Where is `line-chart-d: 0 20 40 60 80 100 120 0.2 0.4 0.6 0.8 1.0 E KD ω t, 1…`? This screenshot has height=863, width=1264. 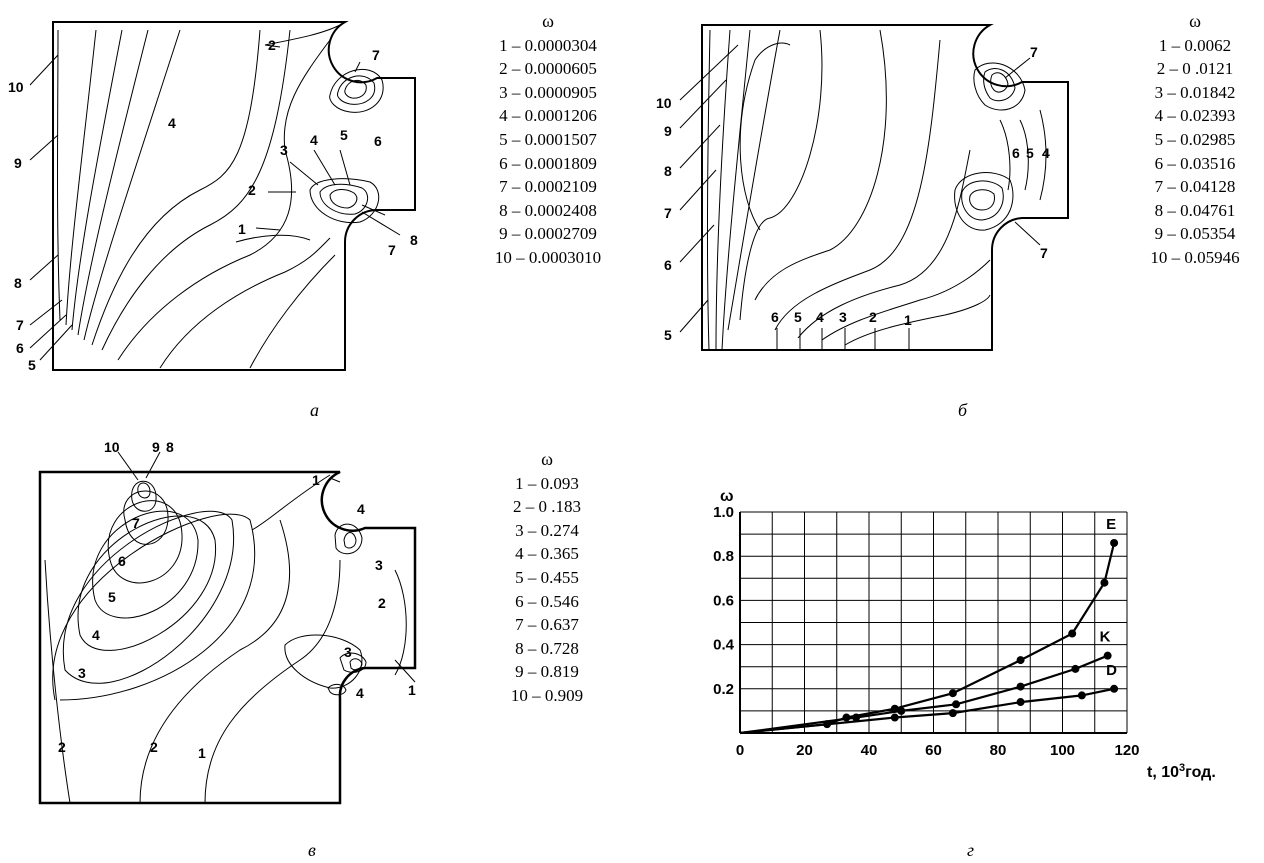
line-chart-d: 0 20 40 60 80 100 120 0.2 0.4 0.6 0.8 1.0 E KD ω t, 1… is located at coordinates (964, 634).